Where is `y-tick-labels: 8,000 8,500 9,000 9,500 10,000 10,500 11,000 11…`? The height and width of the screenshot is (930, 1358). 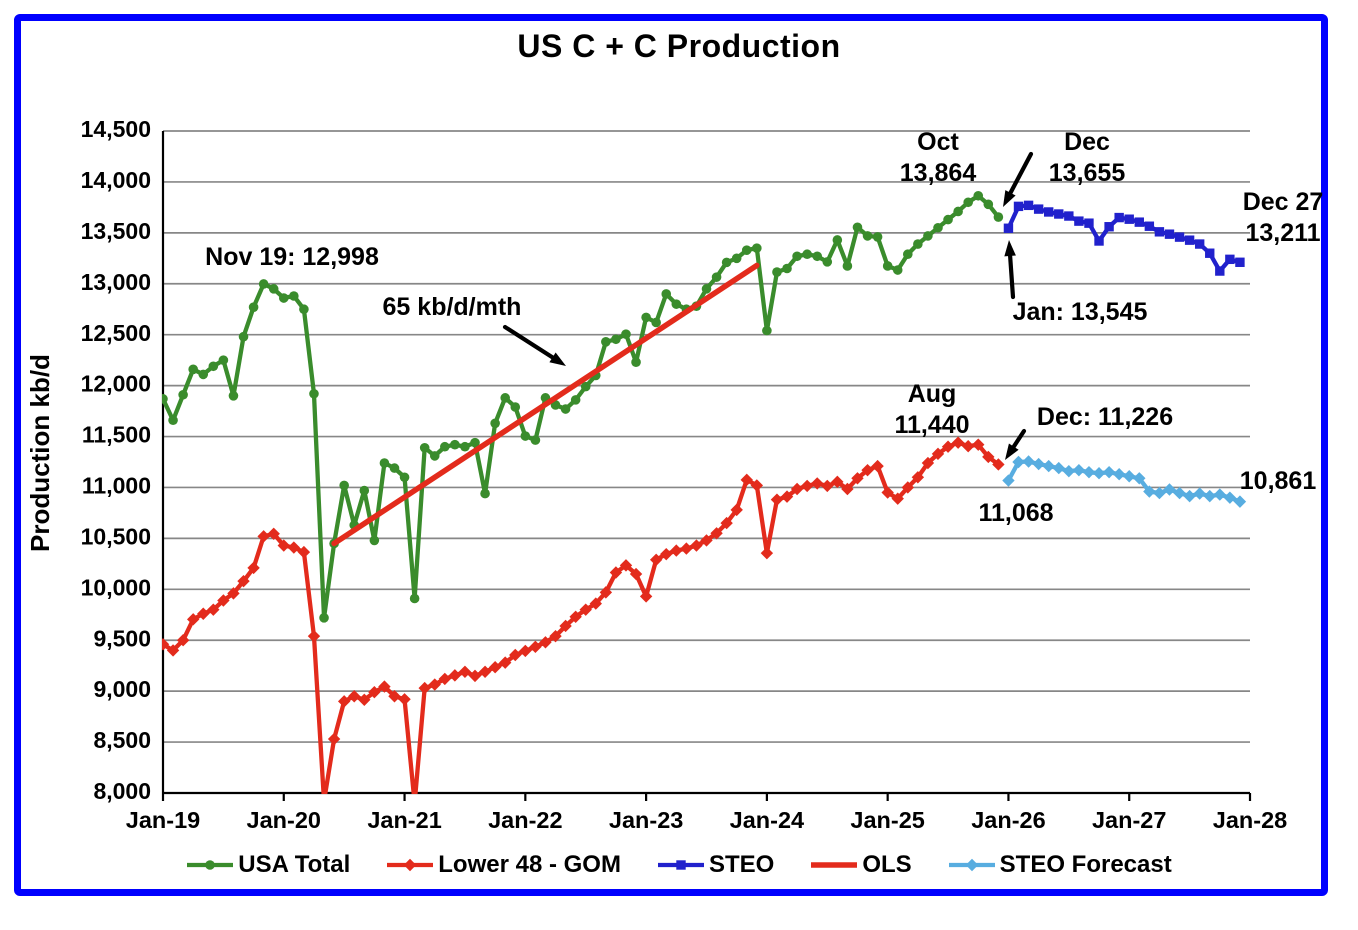
y-tick-labels: 8,000 8,500 9,000 9,500 10,000 10,500 11,000 11… is located at coordinates (116, 460).